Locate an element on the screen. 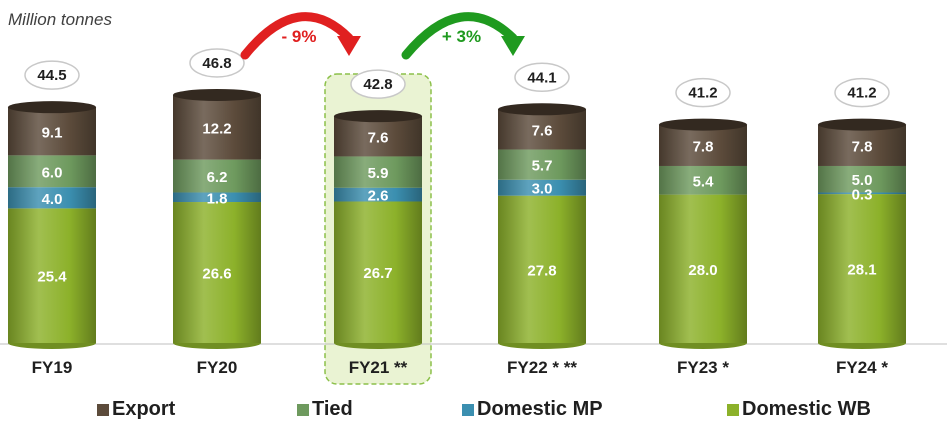 The image size is (947, 423). value-label-domestic-mp-fy24: 0.3 is located at coordinates (862, 194).